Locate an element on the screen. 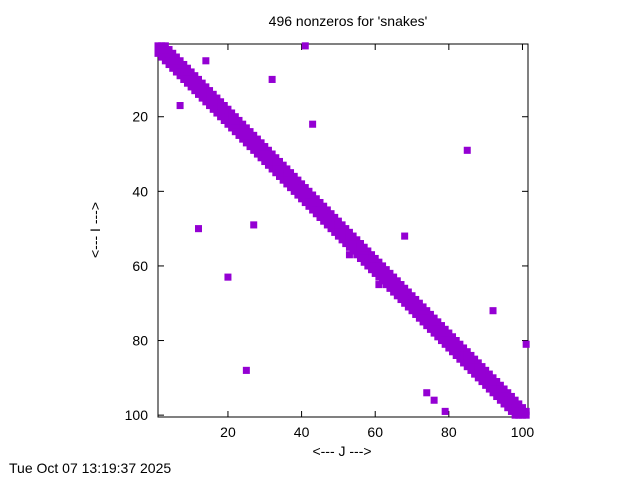  timestamp: Tue Oct 07 13:19:37 2025 is located at coordinates (90, 468).